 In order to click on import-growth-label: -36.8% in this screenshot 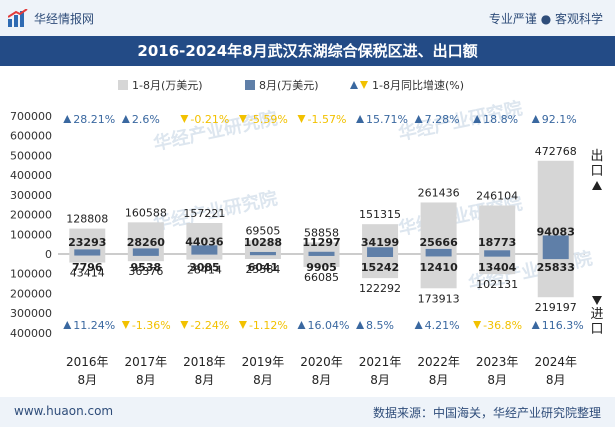, I will do `click(502, 325)`.